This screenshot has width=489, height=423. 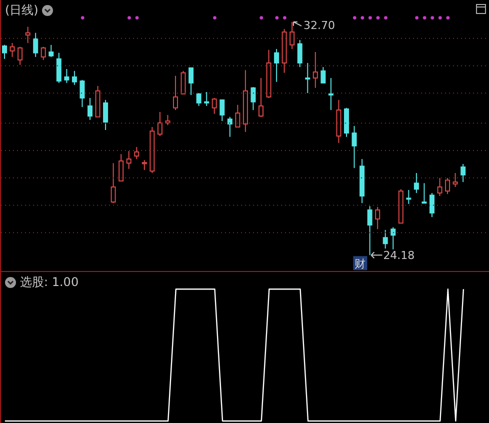 I want to click on chart-title: (日线), so click(x=21, y=10).